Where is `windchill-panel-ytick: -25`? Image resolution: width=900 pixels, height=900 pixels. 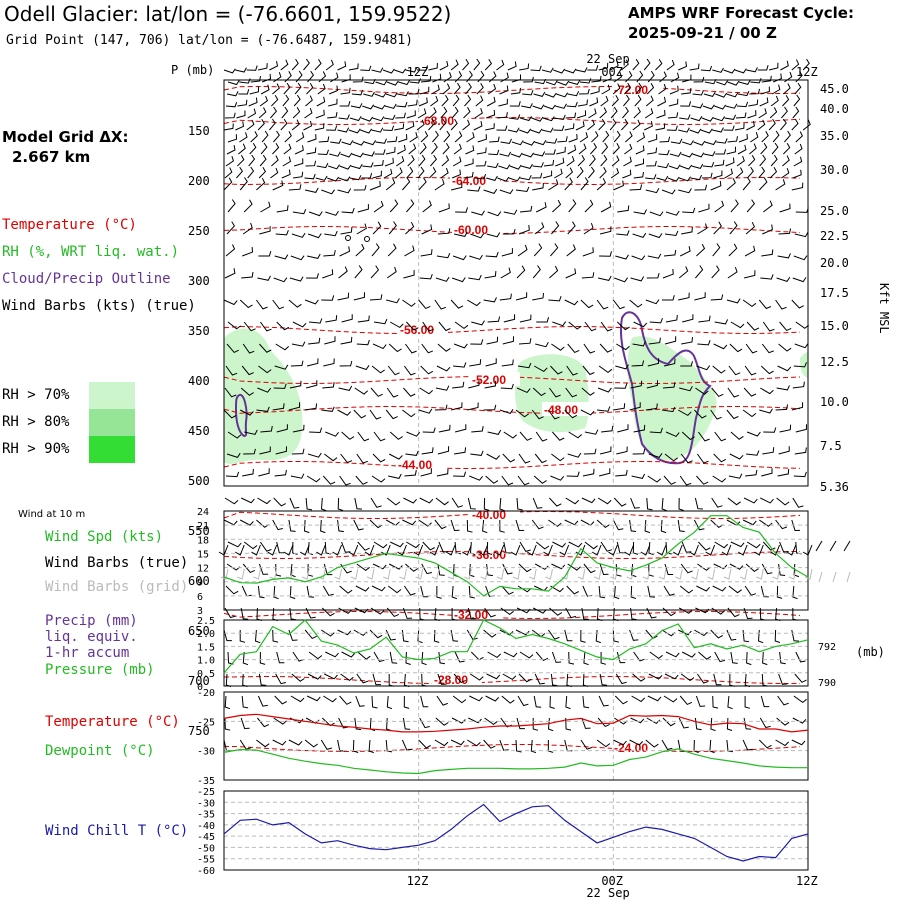 windchill-panel-ytick: -25 is located at coordinates (206, 792).